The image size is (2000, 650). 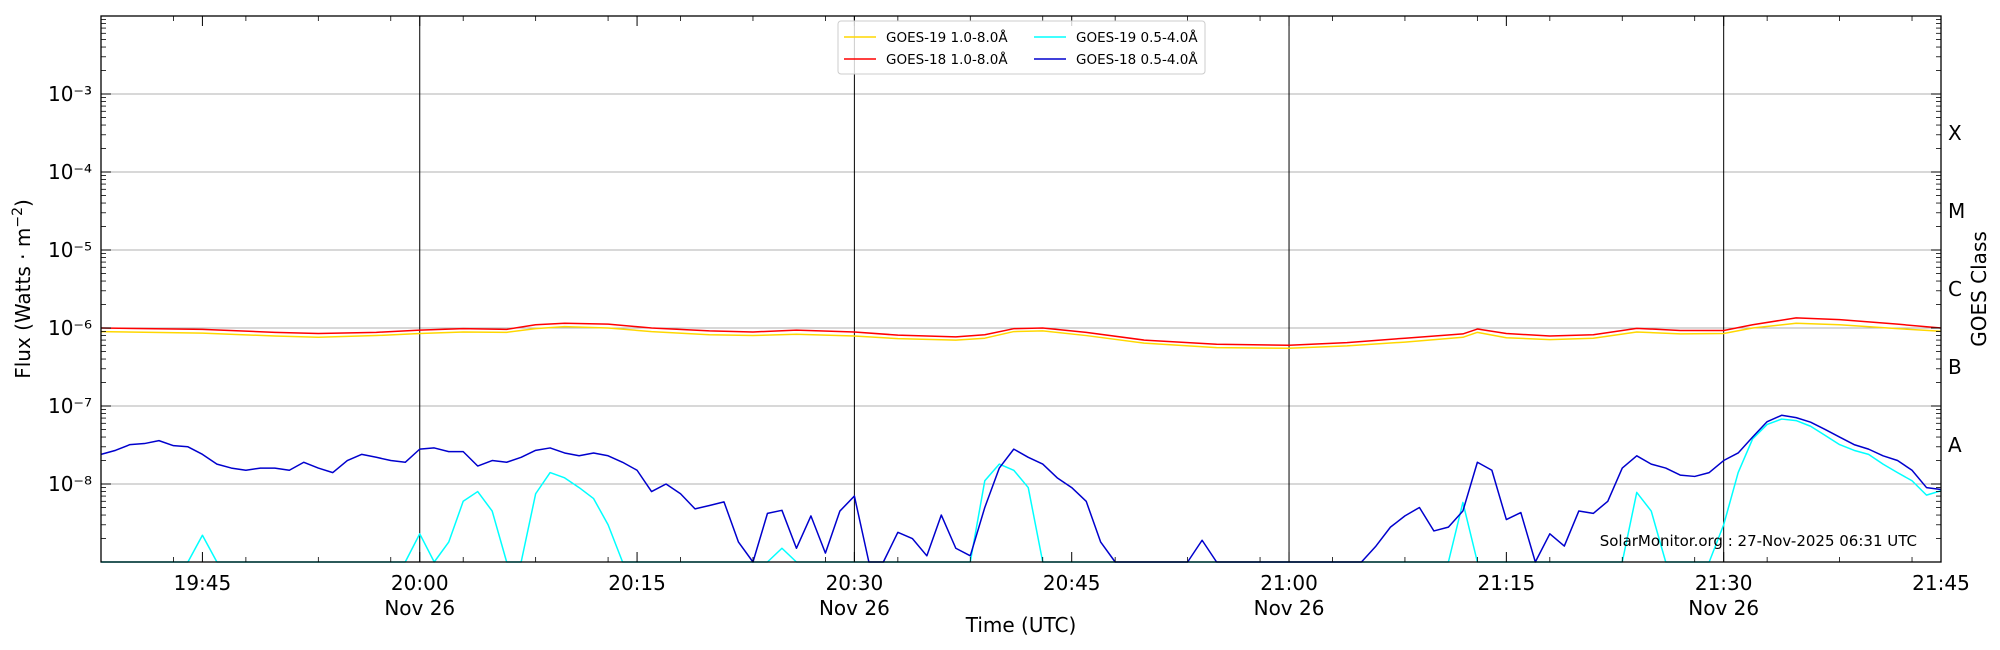 I want to click on x-tick-label: 20:45, so click(x=1072, y=583).